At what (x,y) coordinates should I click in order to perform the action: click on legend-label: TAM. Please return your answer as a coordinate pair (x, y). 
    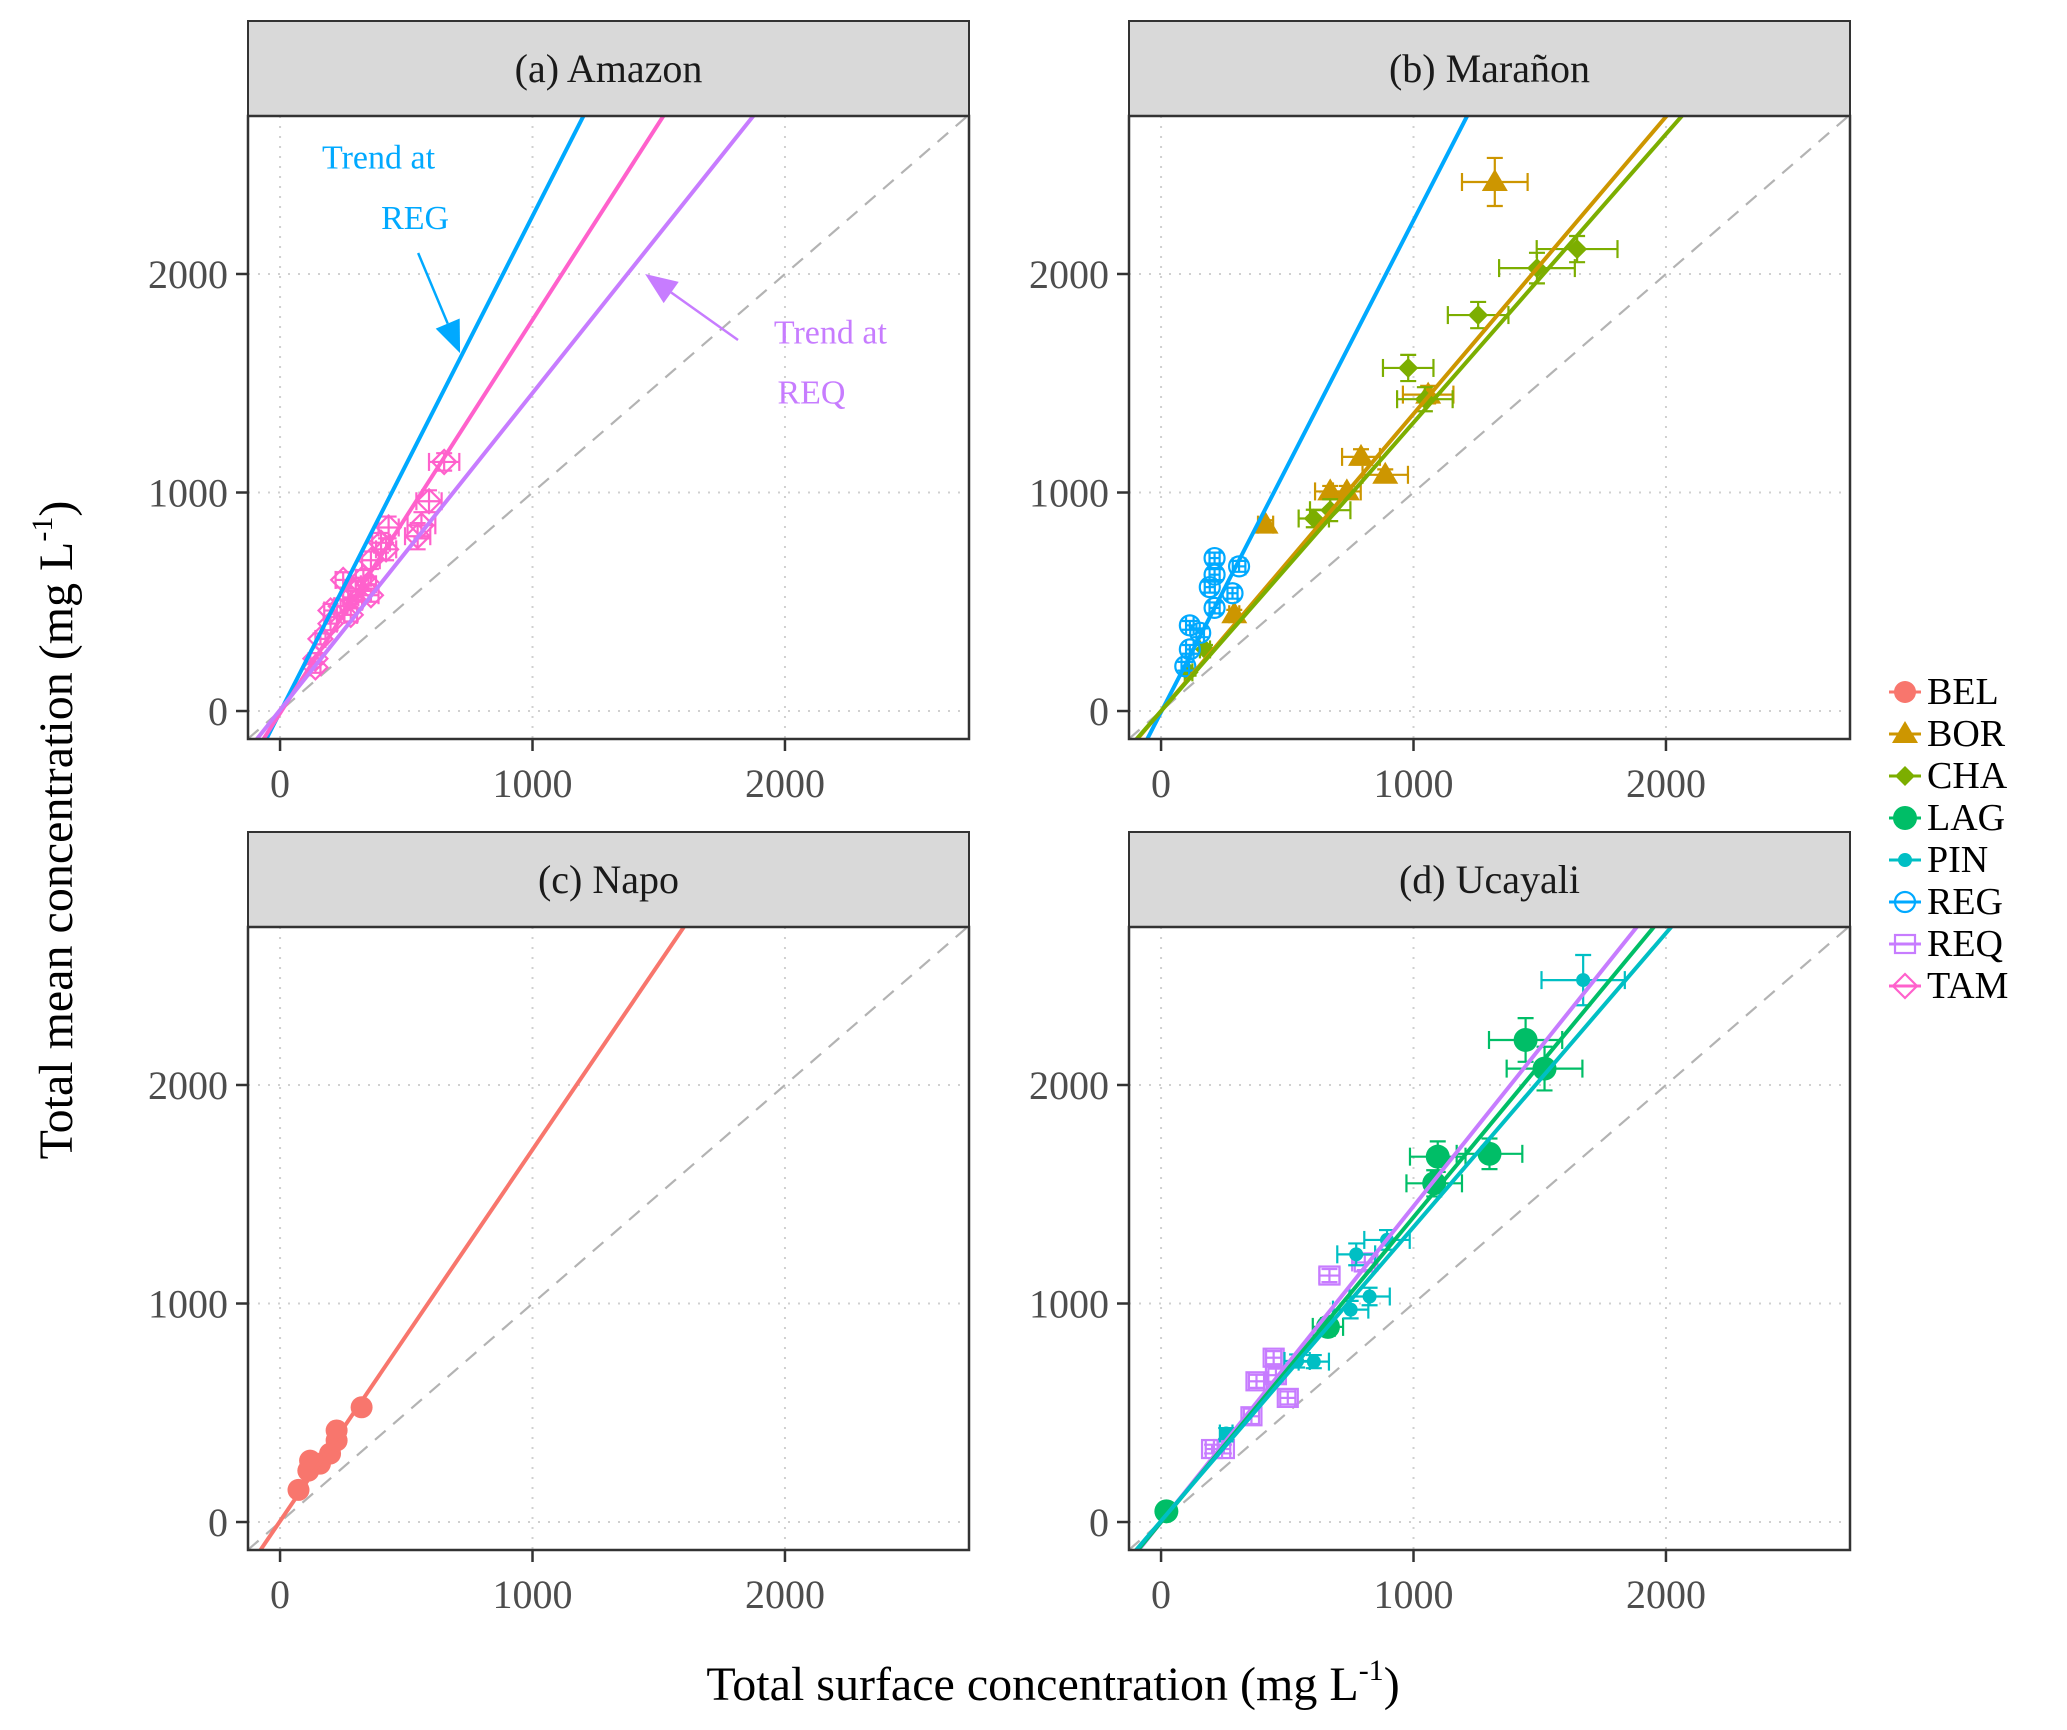
    Looking at the image, I should click on (1967, 986).